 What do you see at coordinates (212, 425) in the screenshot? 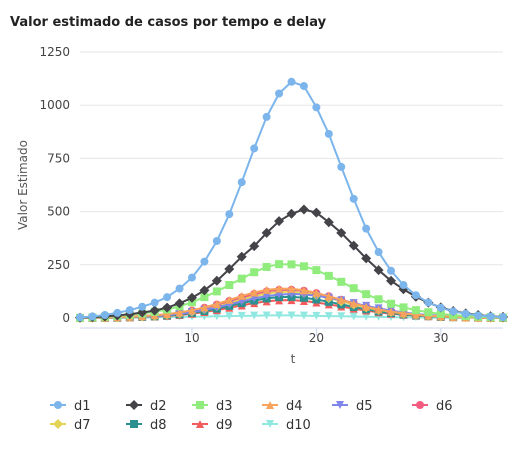
I see `legend-item-d9: d9` at bounding box center [212, 425].